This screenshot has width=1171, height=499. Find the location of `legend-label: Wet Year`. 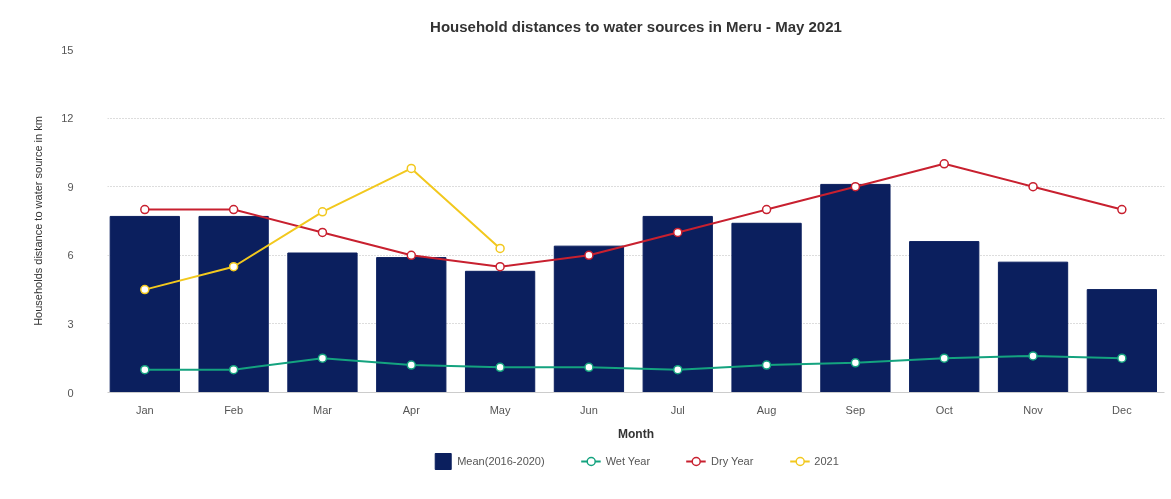

legend-label: Wet Year is located at coordinates (628, 461).